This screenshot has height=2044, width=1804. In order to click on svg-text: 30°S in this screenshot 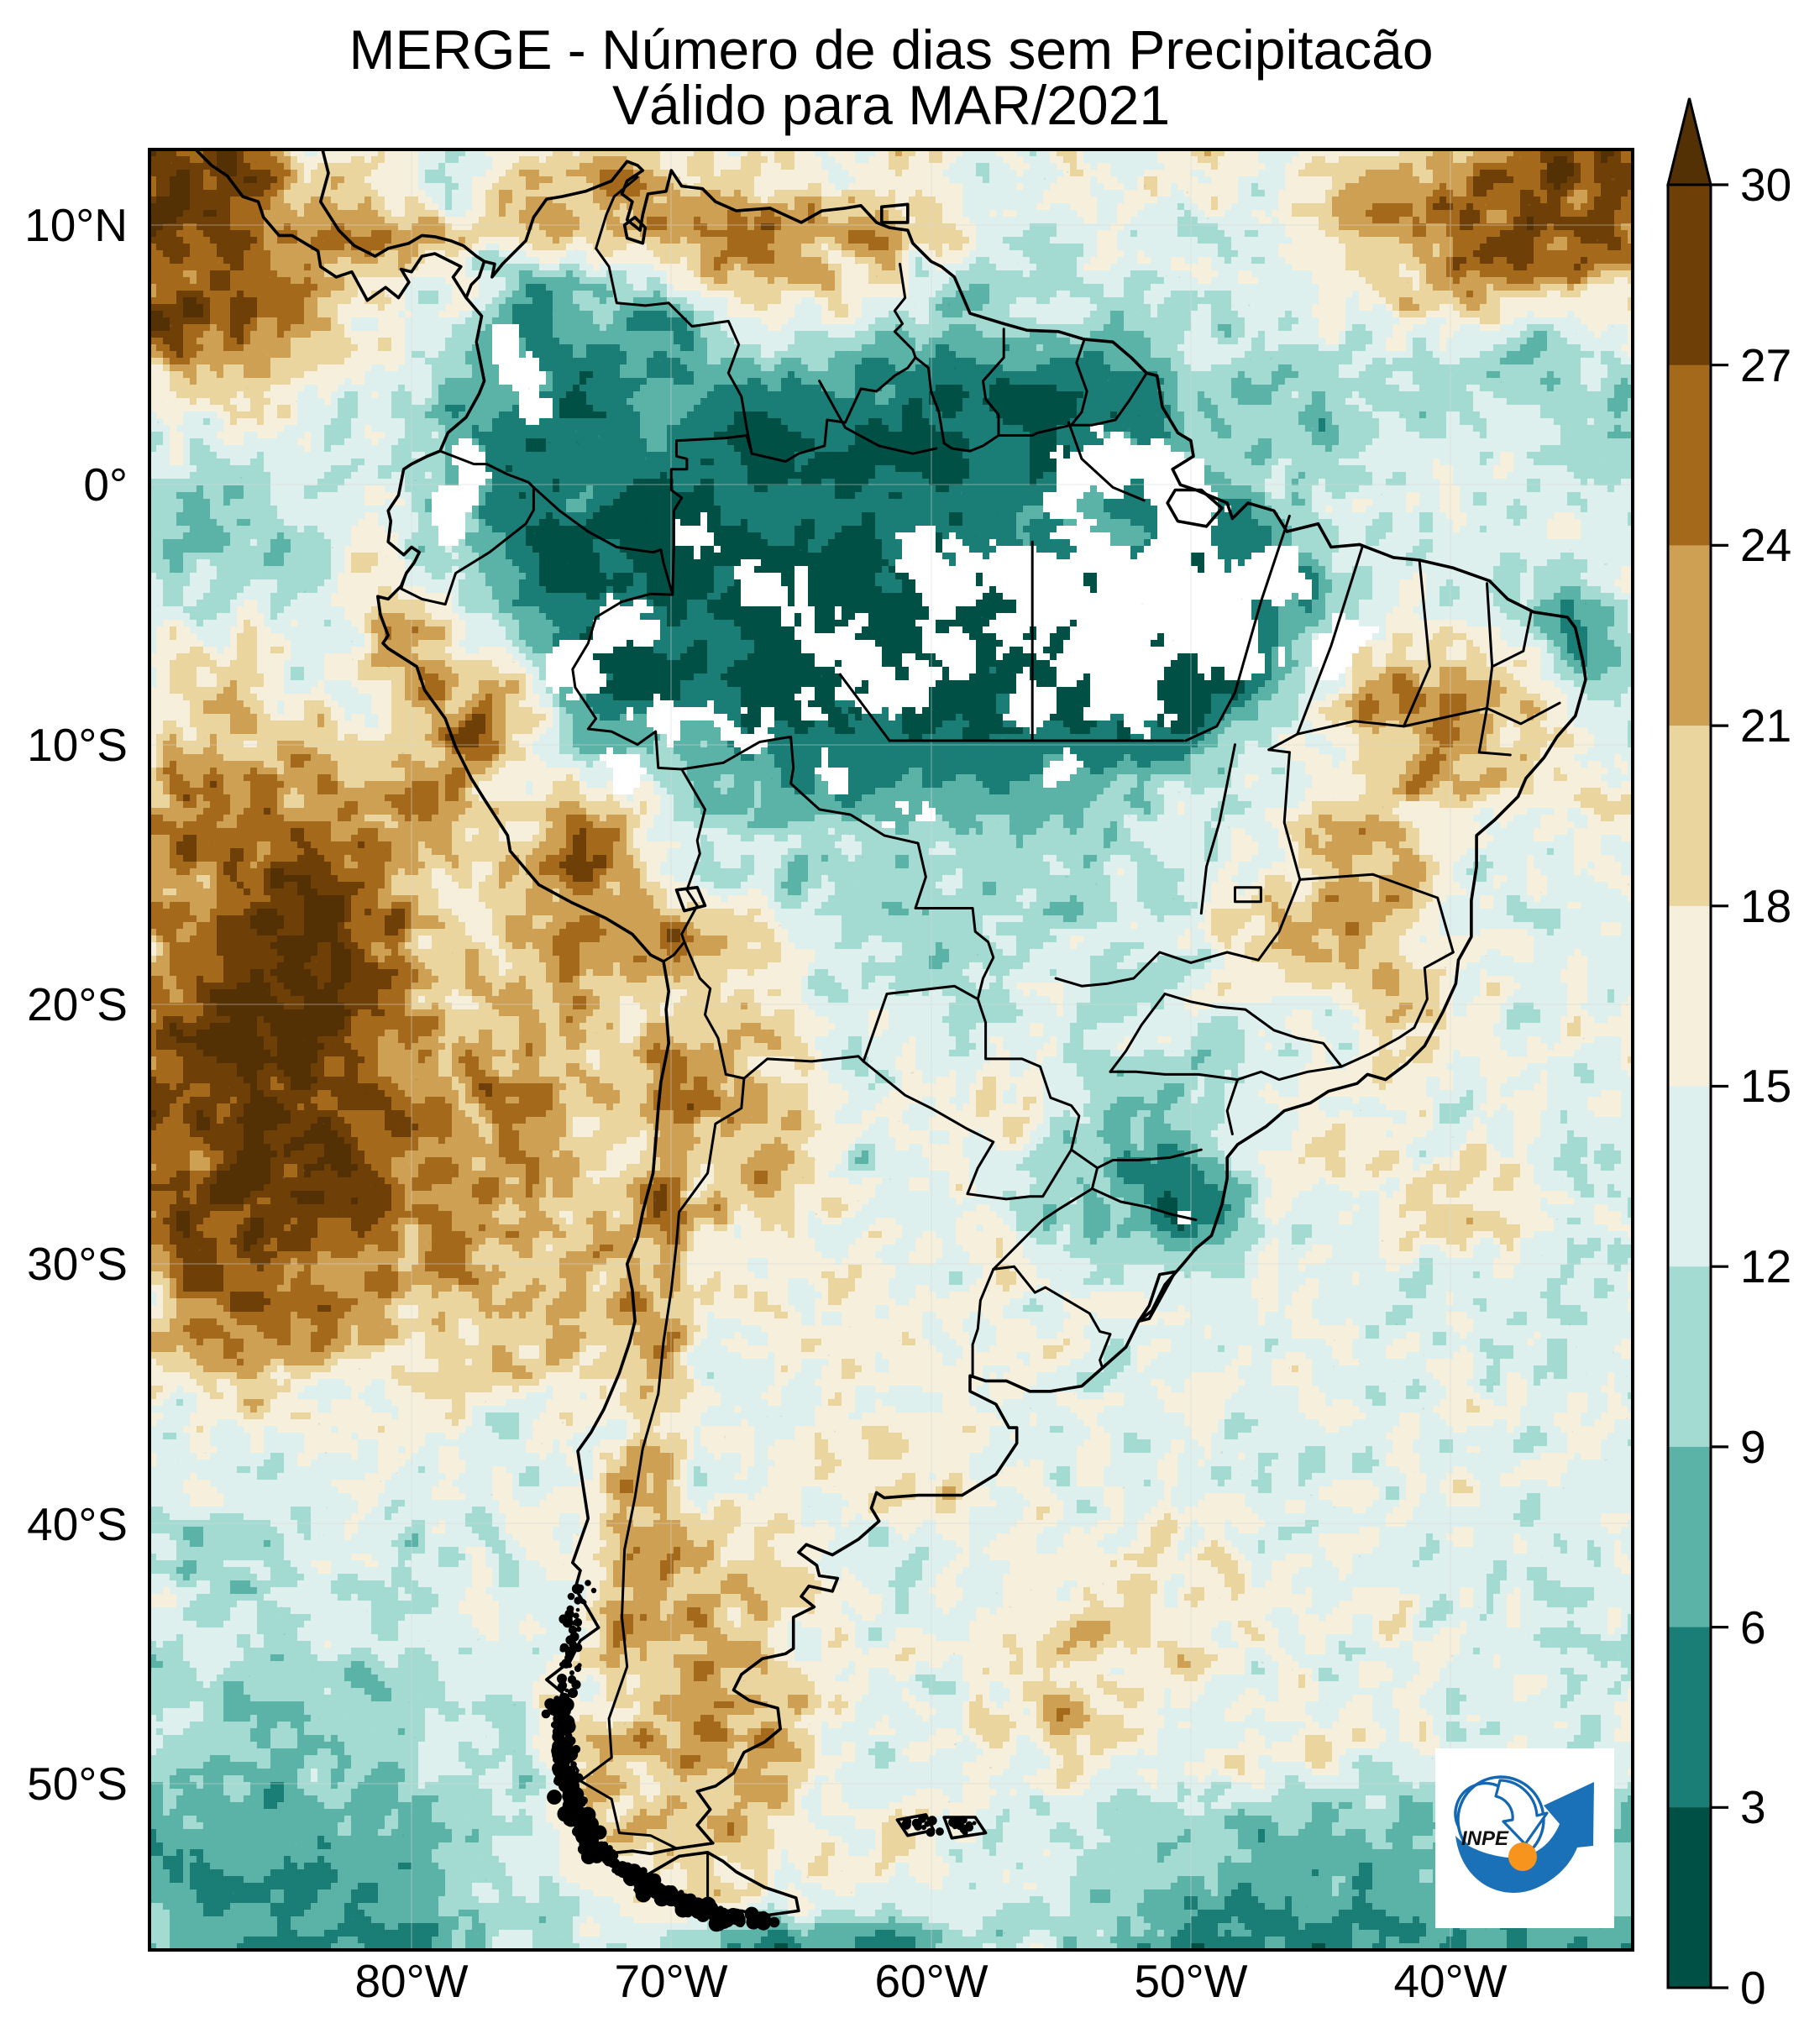, I will do `click(77, 1264)`.